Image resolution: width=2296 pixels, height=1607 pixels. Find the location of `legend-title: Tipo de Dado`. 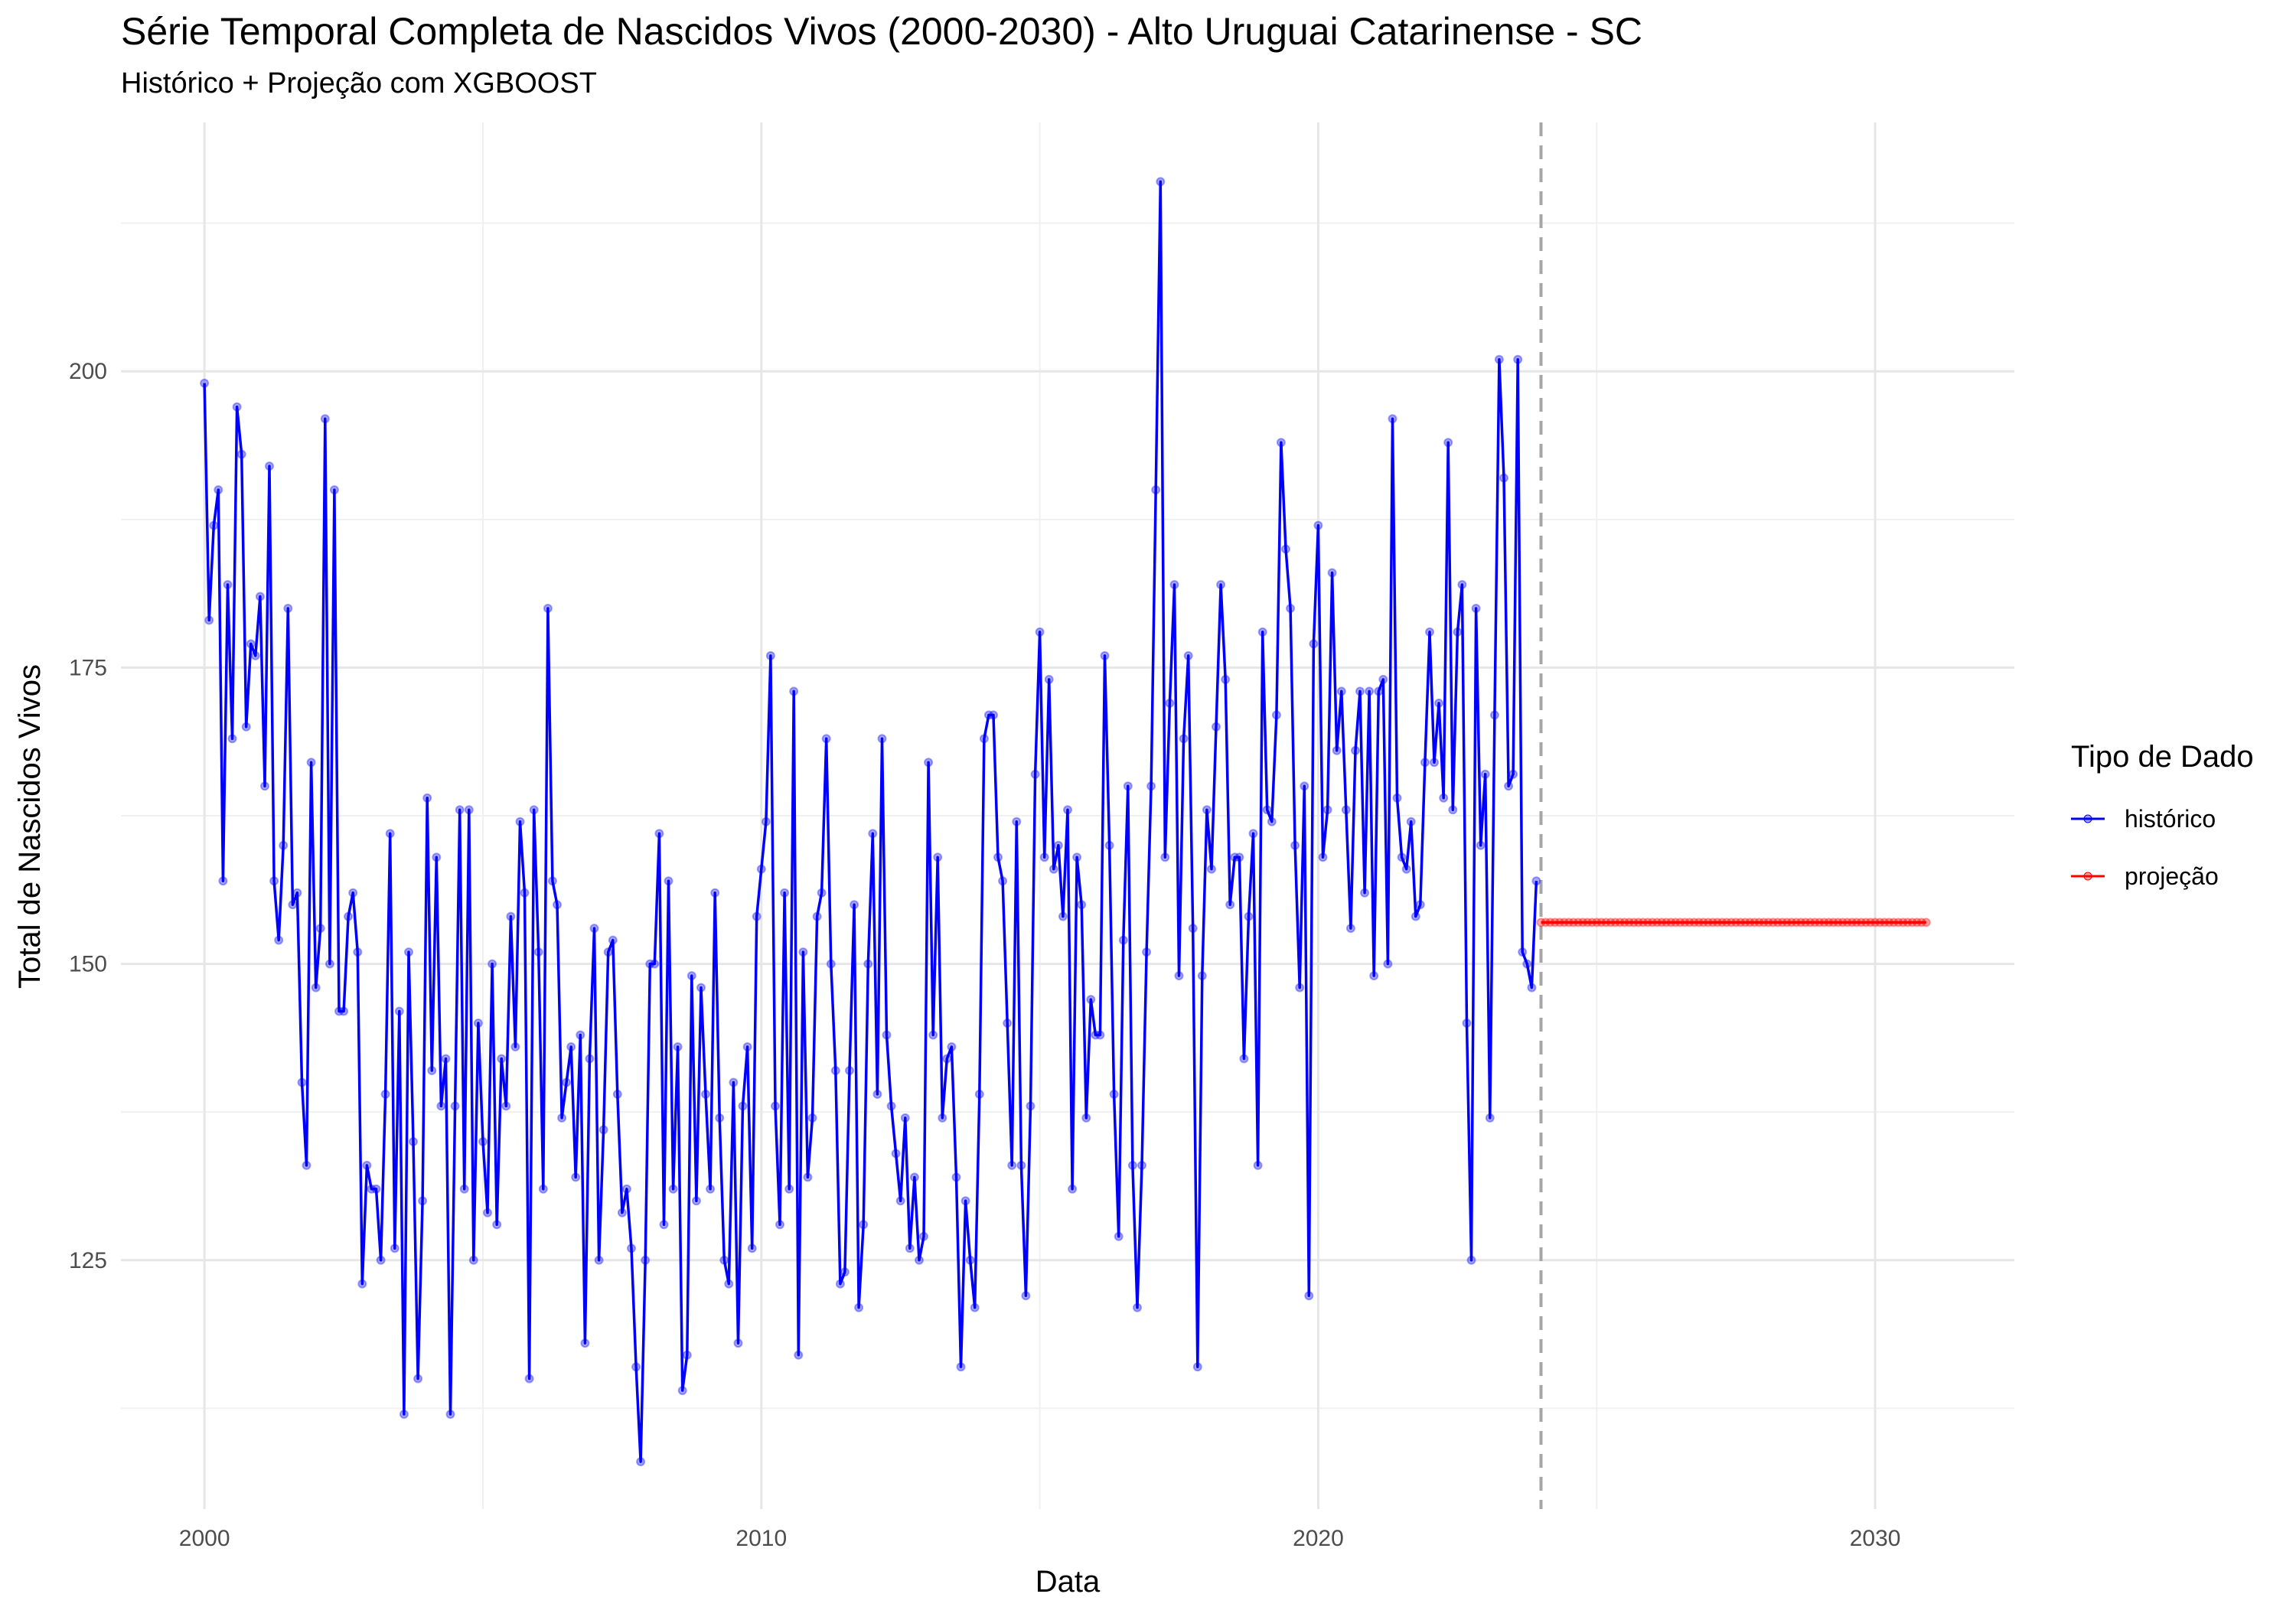

legend-title: Tipo de Dado is located at coordinates (2162, 757).